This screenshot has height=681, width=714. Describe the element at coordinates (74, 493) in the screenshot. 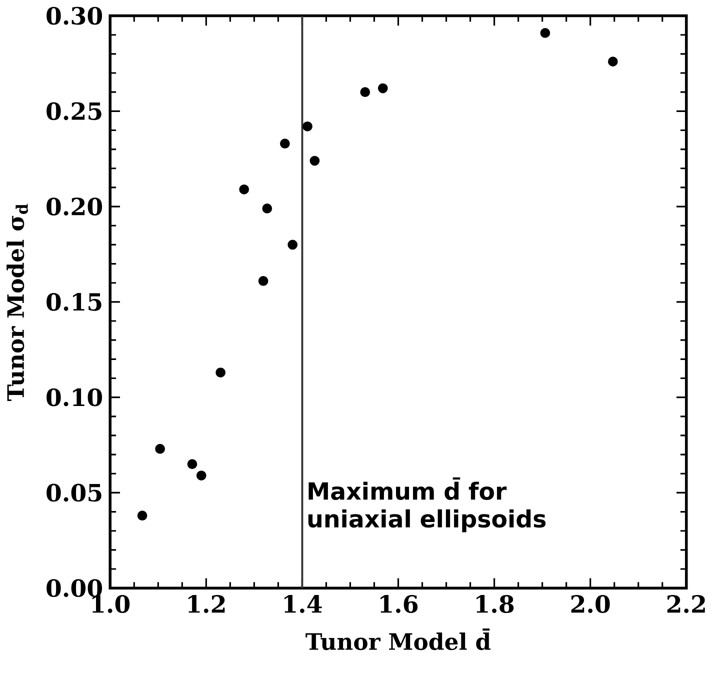

I see `y-tick-label: 0.05` at that location.